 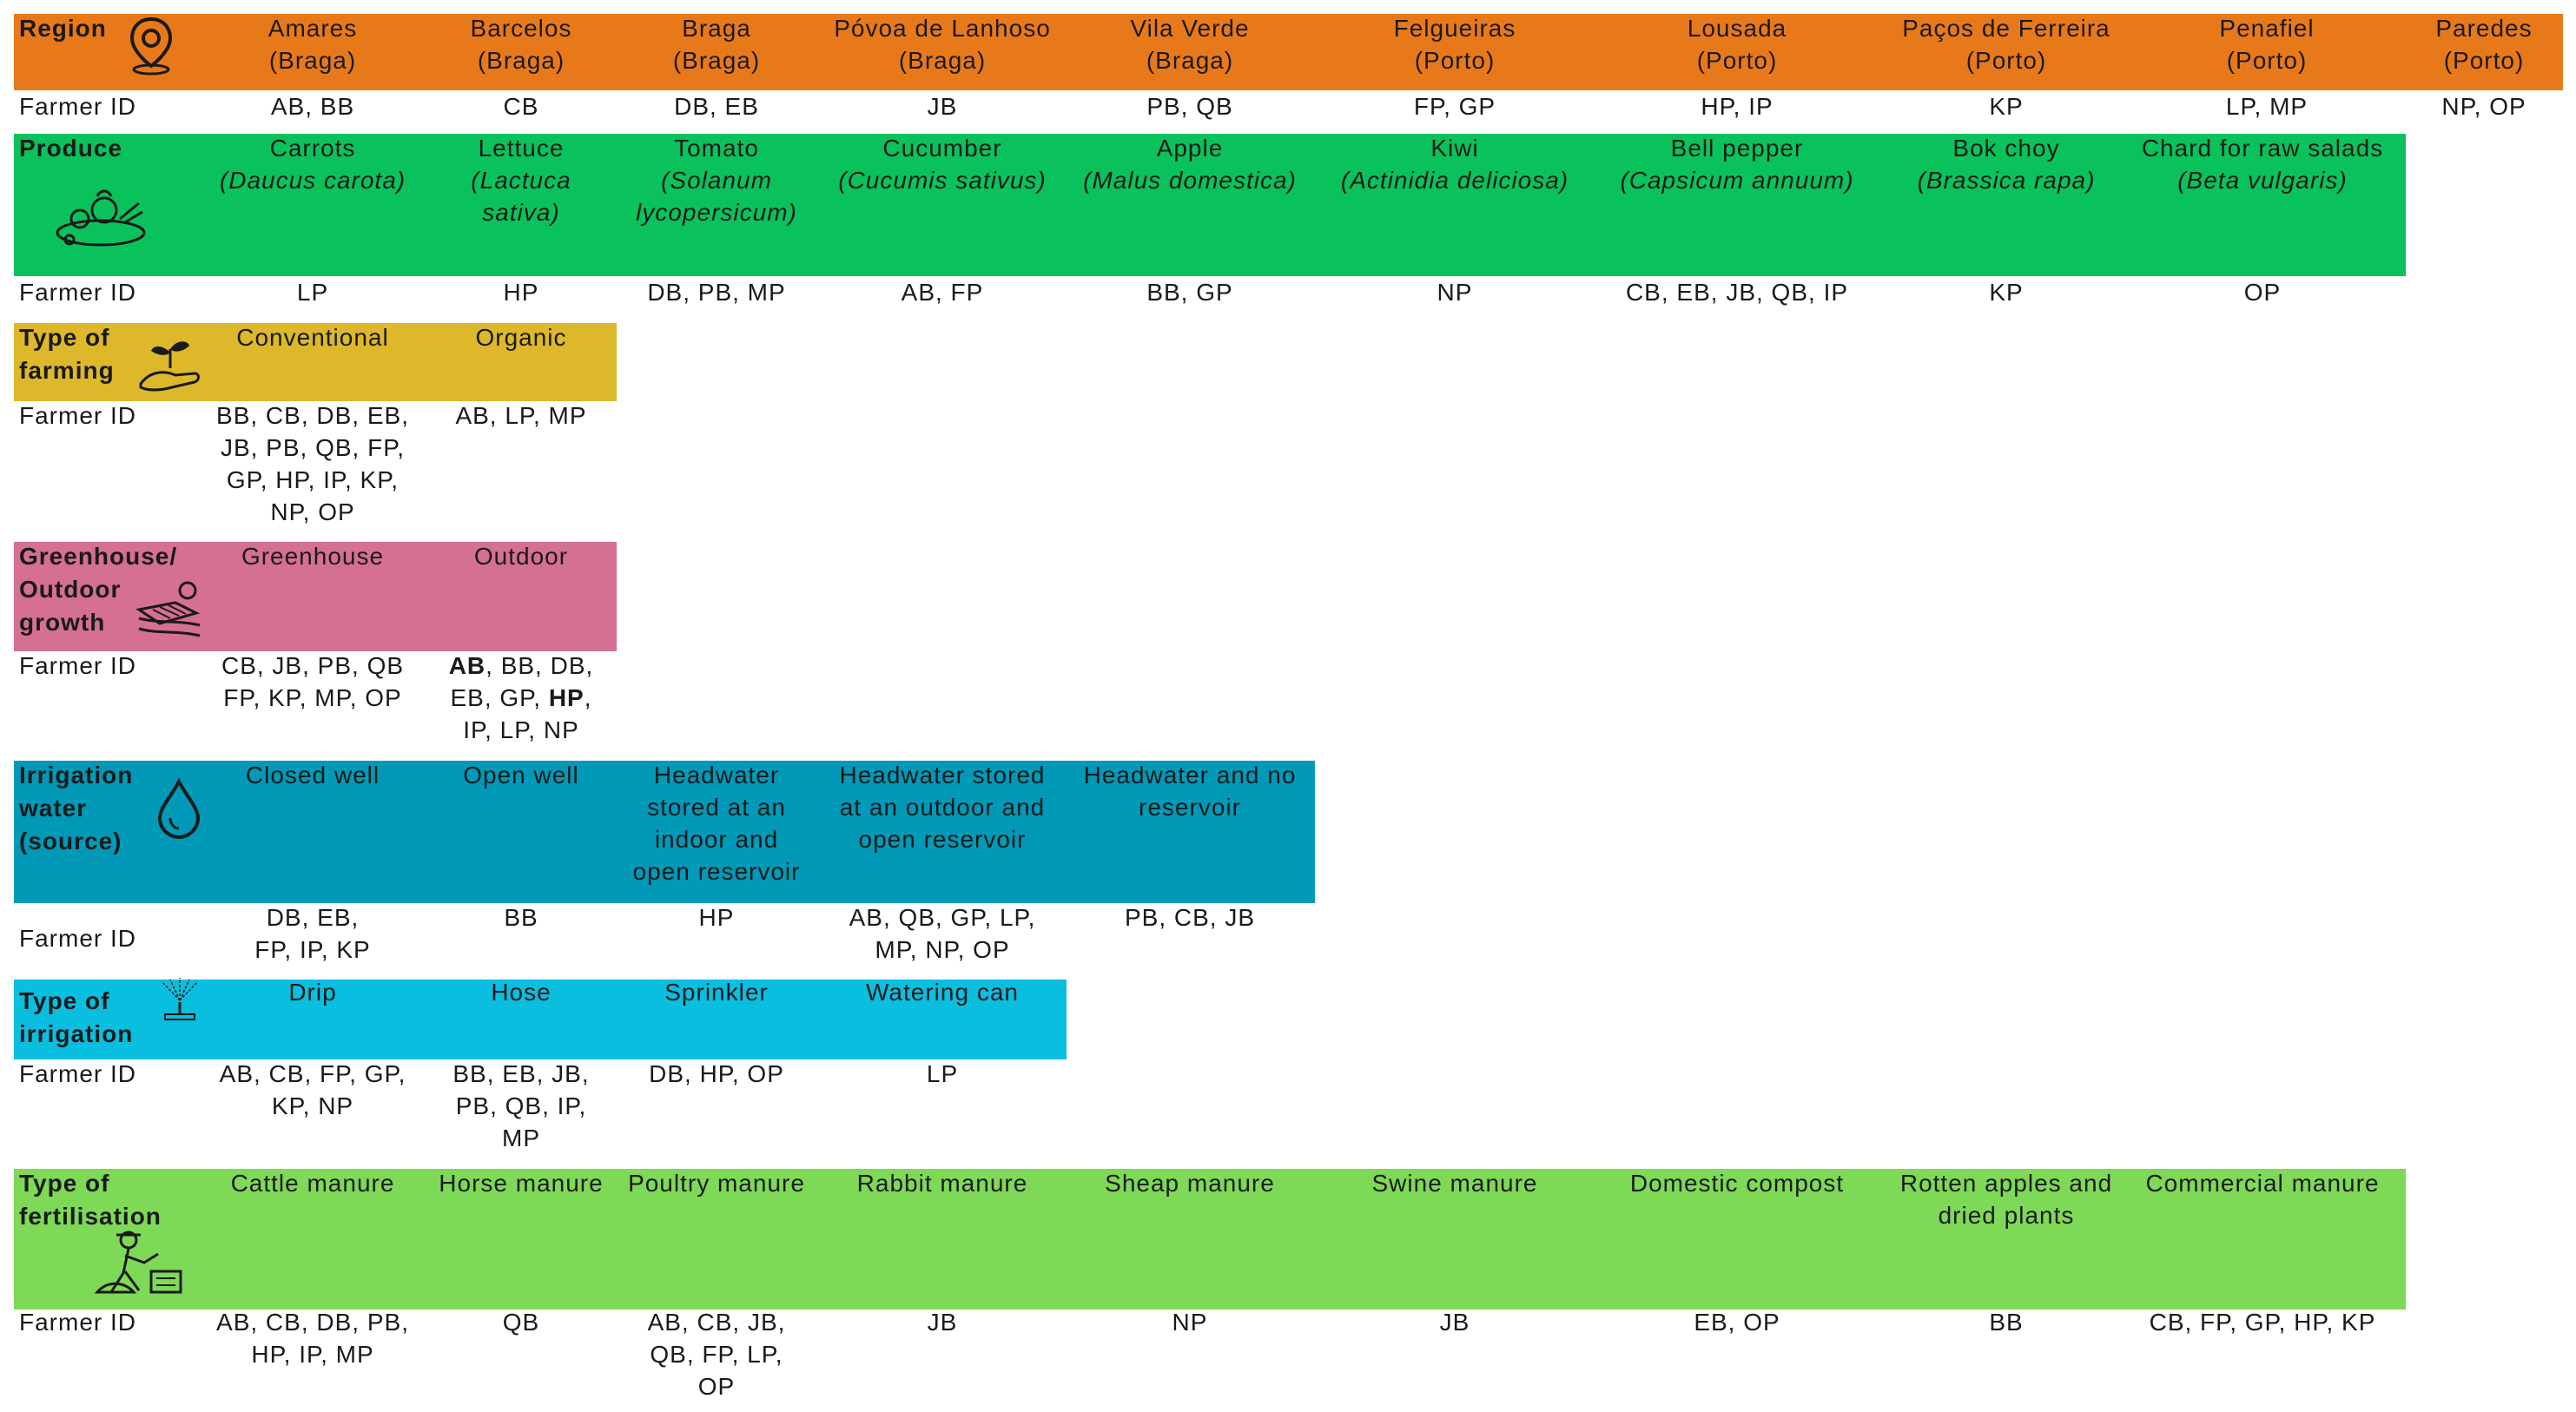 I want to click on fertilisation-col-commercial: Commercial manure, so click(x=2263, y=1183).